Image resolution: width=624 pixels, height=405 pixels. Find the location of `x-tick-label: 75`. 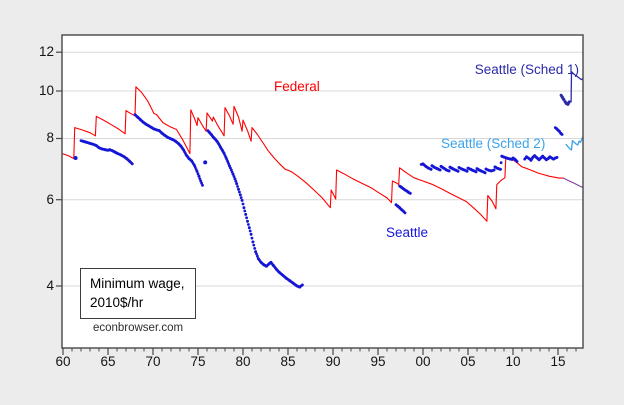

x-tick-label: 75 is located at coordinates (198, 361).